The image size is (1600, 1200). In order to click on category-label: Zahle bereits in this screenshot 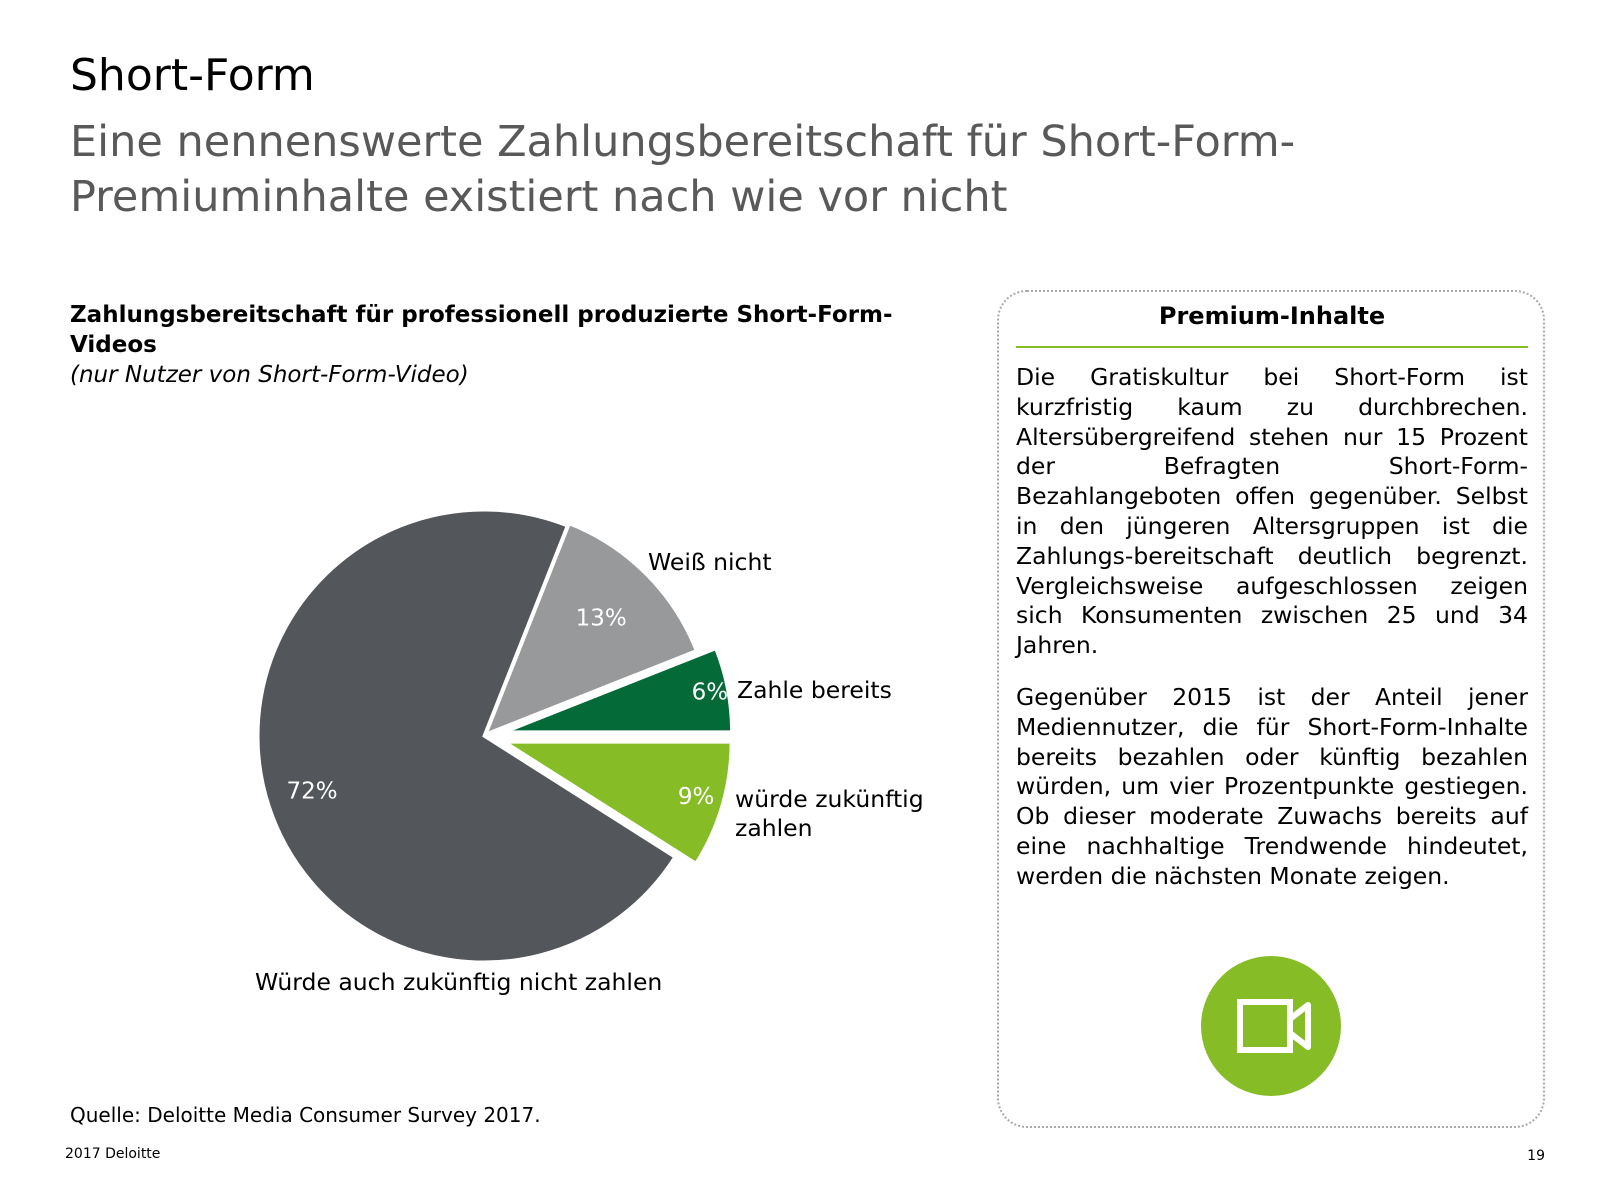, I will do `click(814, 690)`.